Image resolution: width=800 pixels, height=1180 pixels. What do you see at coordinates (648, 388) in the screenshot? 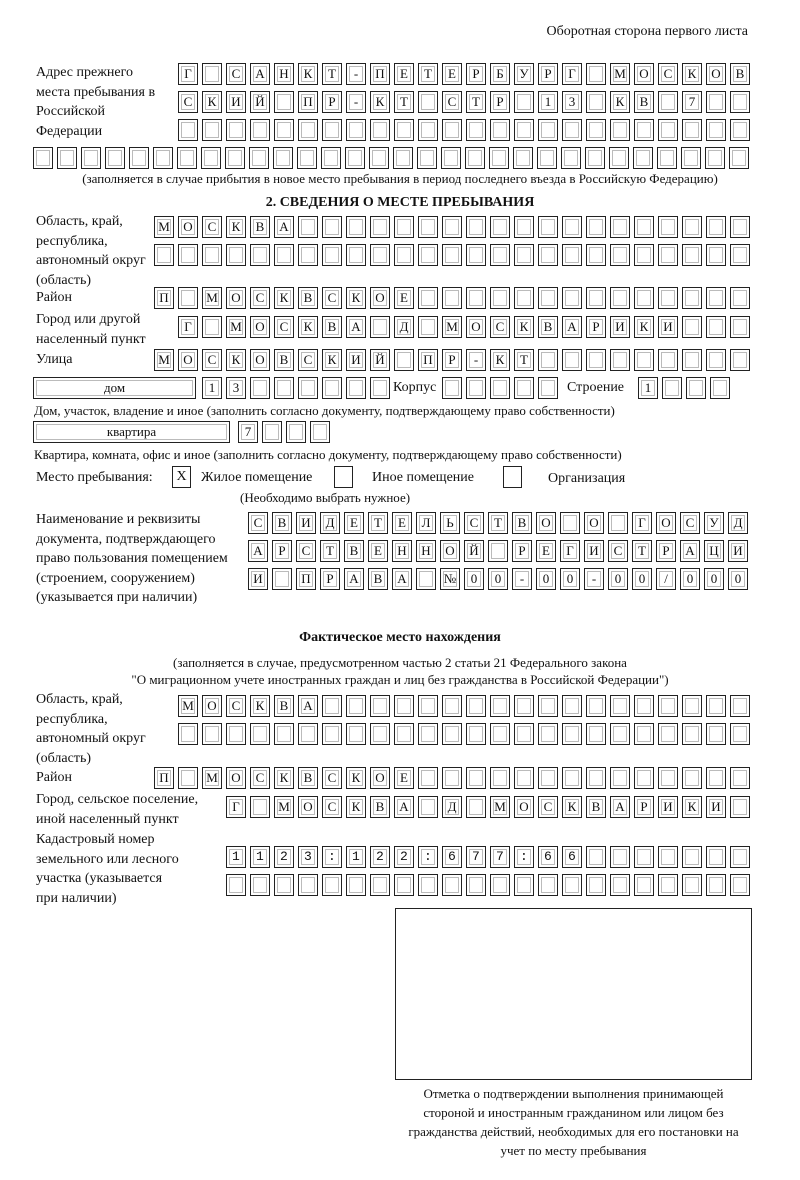
I see `char-cell: 1` at bounding box center [648, 388].